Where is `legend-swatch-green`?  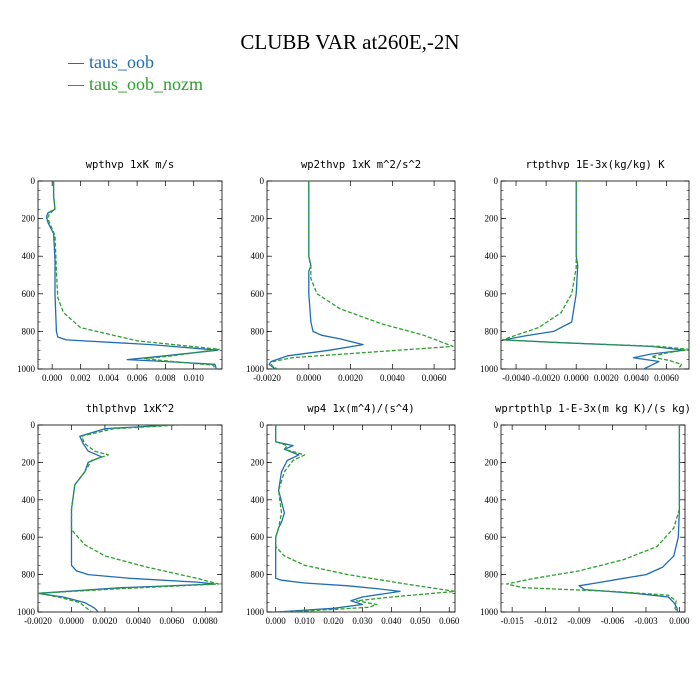
legend-swatch-green is located at coordinates (76, 86).